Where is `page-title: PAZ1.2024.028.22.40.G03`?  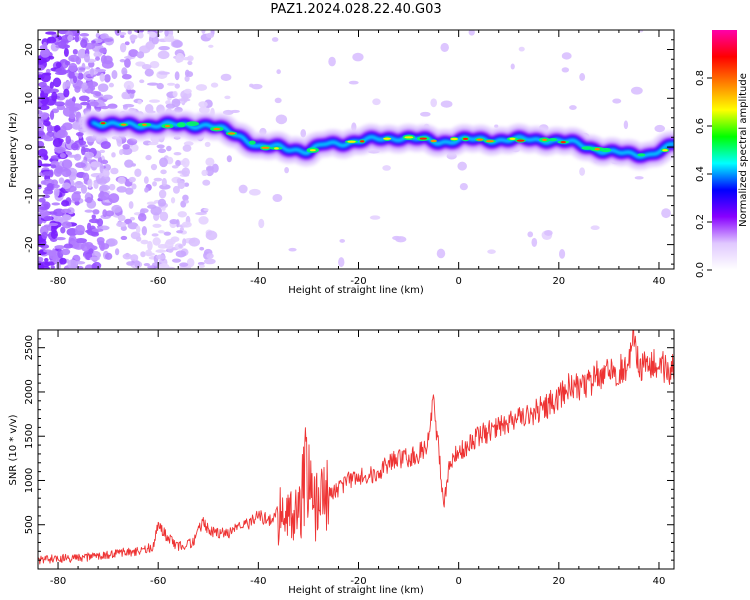
page-title: PAZ1.2024.028.22.40.G03 is located at coordinates (356, 9).